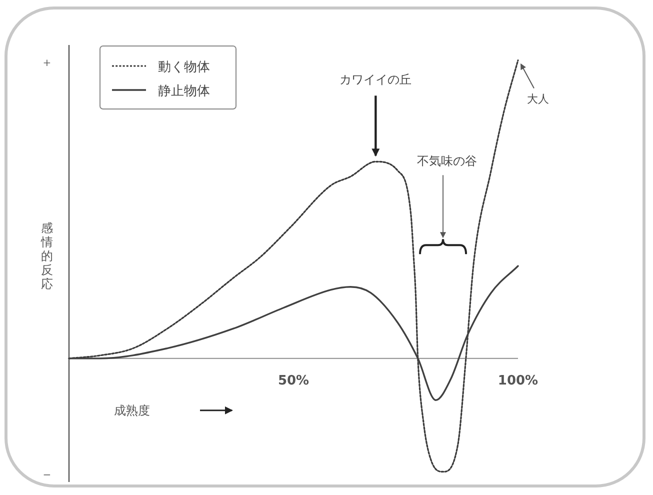  I want to click on y-axis-title: 感情的反応, so click(46, 256).